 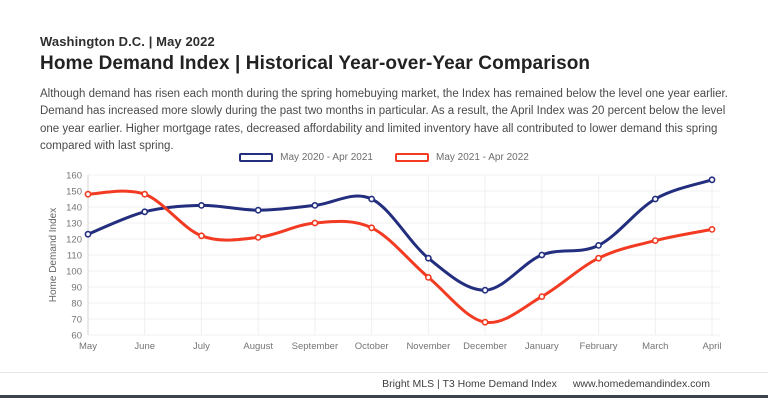 I want to click on svg-text: 60, so click(x=76, y=336).